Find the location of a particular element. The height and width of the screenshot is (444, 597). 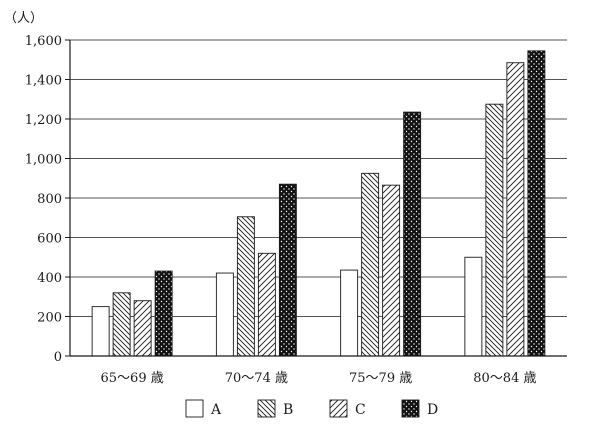

legend-label: A is located at coordinates (216, 410).